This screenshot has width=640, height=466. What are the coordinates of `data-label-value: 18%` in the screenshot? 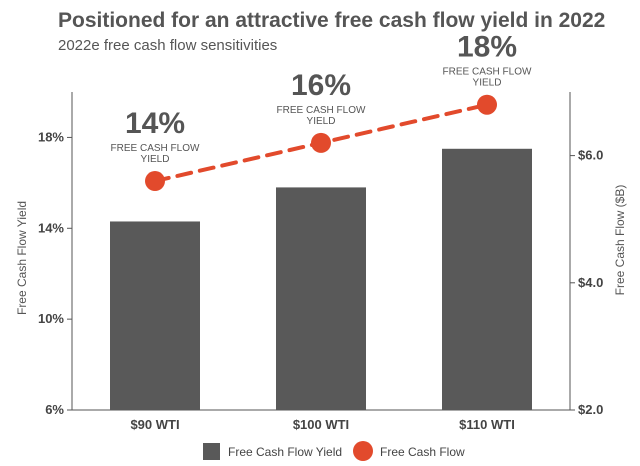 It's located at (487, 47).